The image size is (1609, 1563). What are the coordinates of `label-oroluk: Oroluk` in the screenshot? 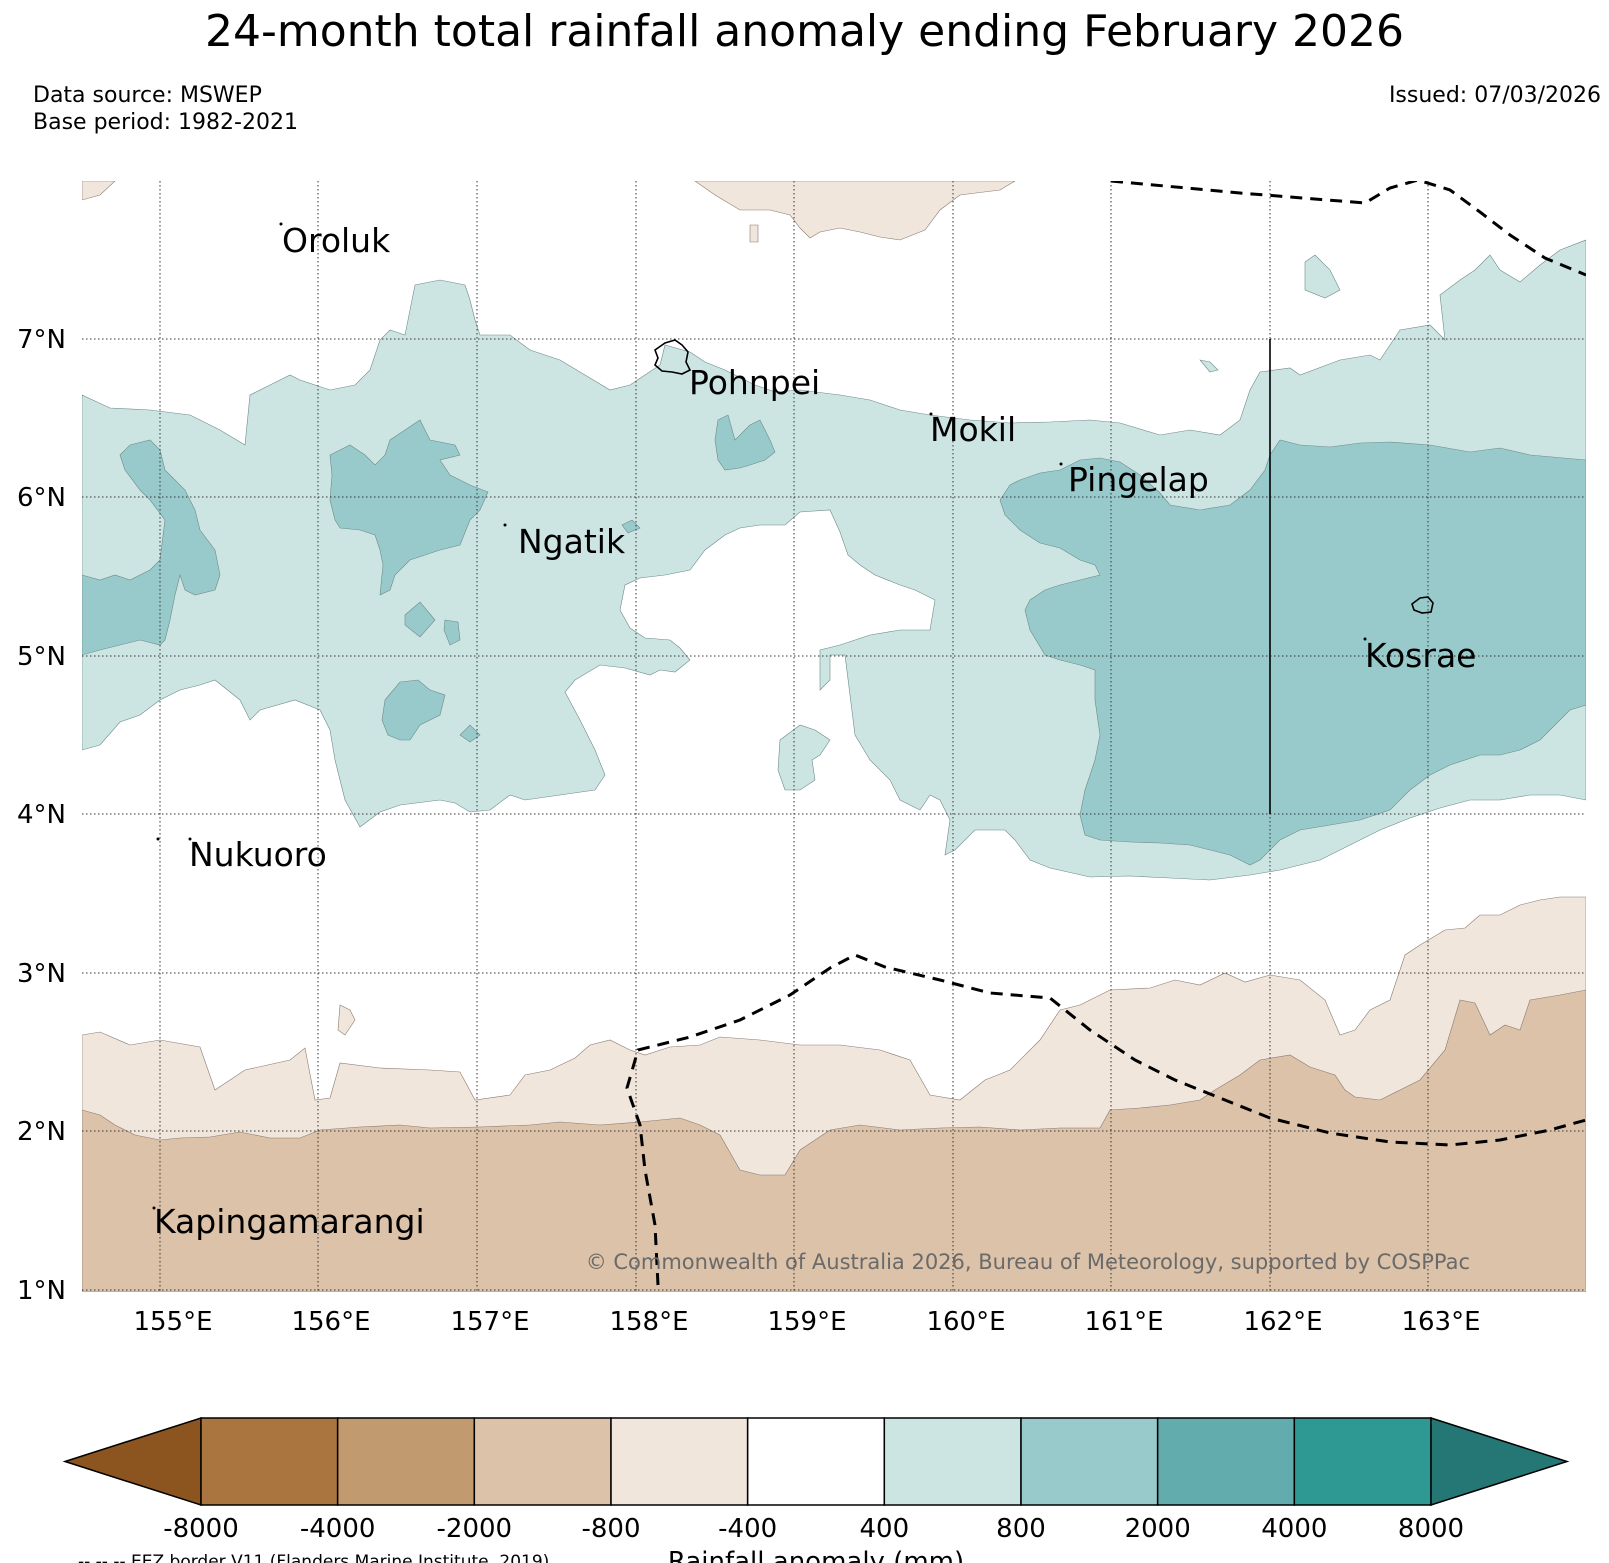 It's located at (336, 240).